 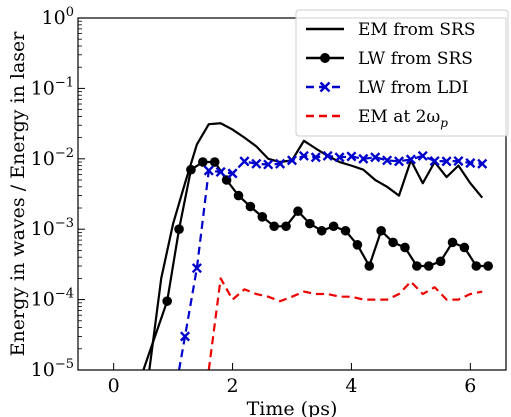 I want to click on legend-label: LW from LDI, so click(x=413, y=88).